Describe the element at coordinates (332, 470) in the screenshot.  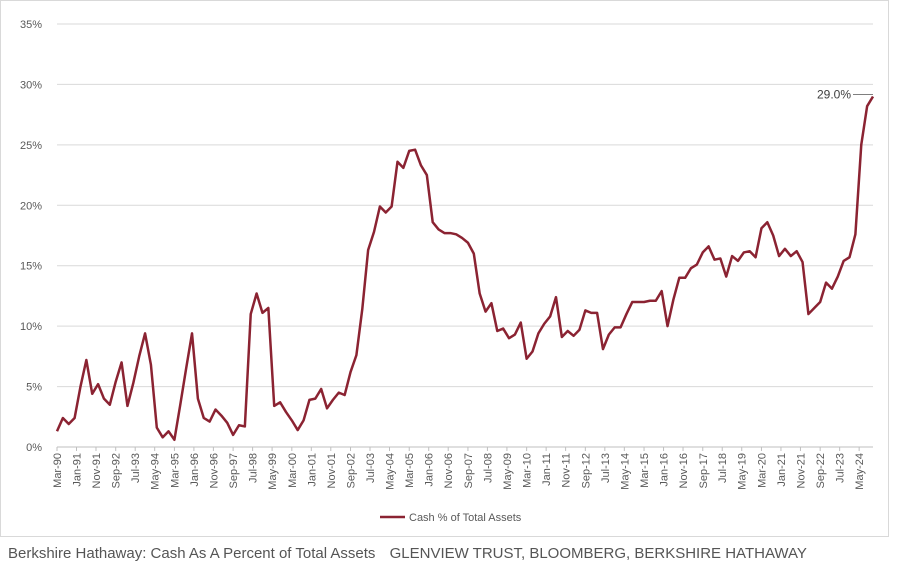
I see `x-tick-label: Nov-01` at that location.